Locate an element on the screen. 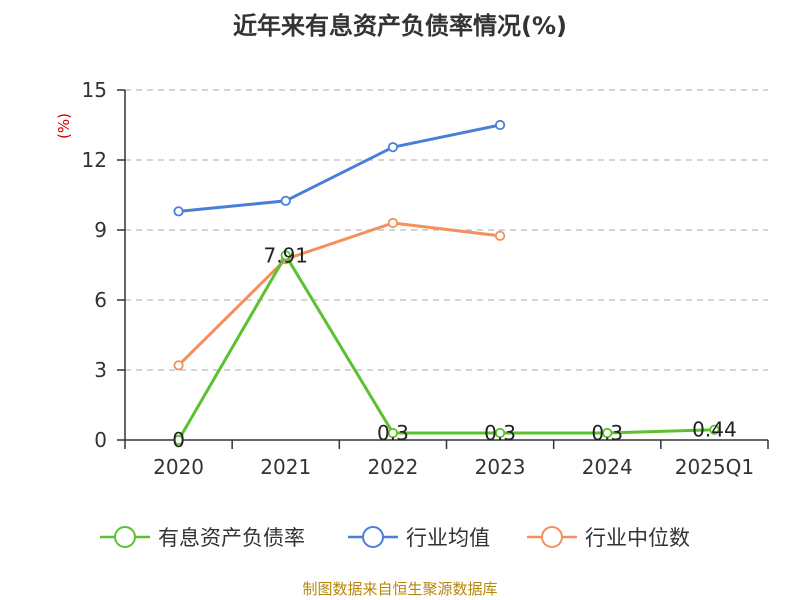  y-axis-label: (%) is located at coordinates (64, 126).